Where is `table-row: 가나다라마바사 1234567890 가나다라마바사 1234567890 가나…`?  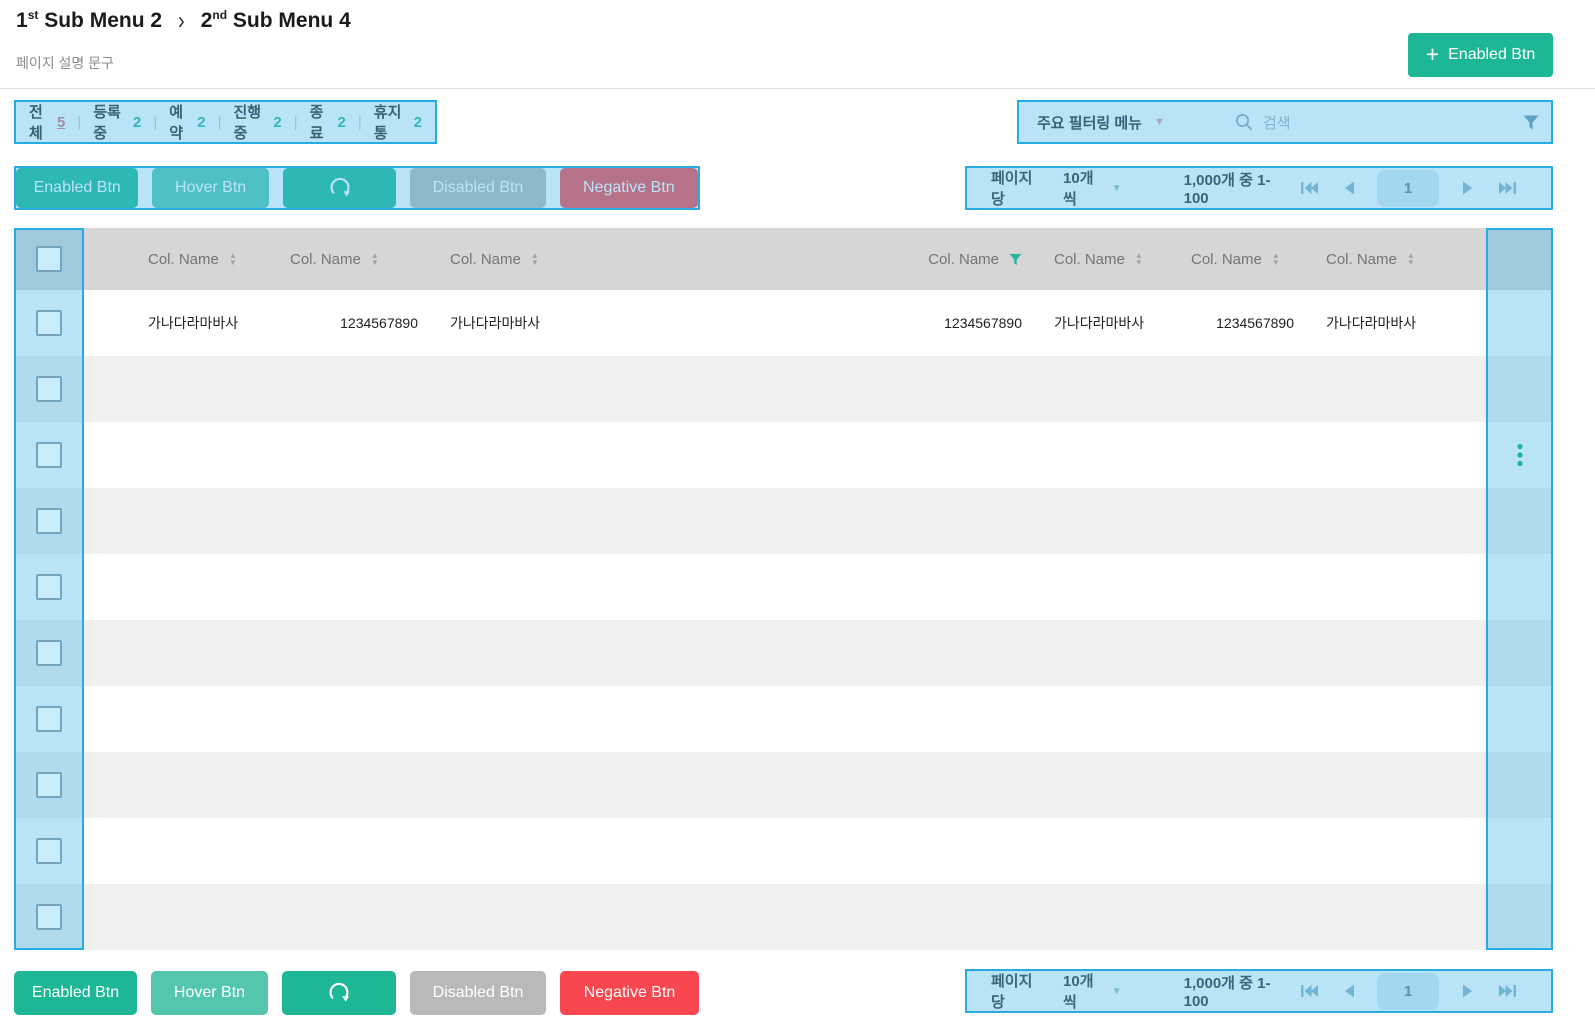
table-row: 가나다라마바사 1234567890 가나다라마바사 1234567890 가나… is located at coordinates (785, 323).